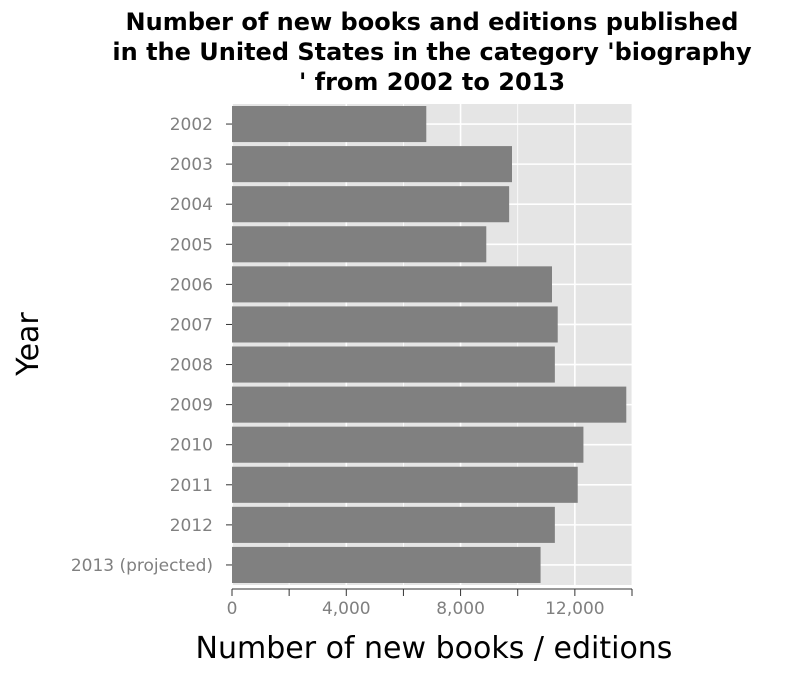 The image size is (786, 679). I want to click on bar-2013-projected-, so click(386, 564).